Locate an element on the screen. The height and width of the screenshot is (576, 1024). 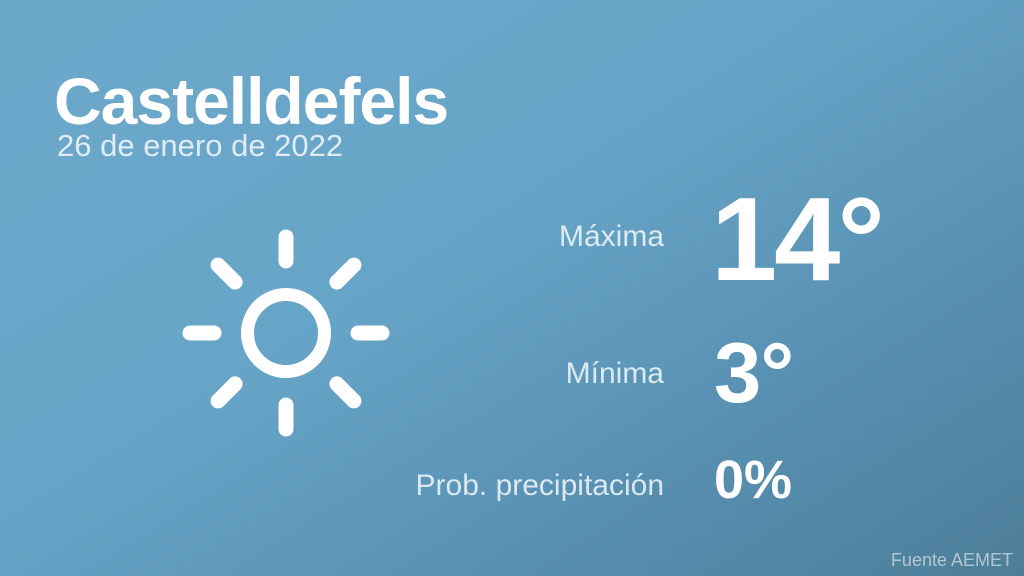
max-temp-label: Máxima is located at coordinates (611, 236).